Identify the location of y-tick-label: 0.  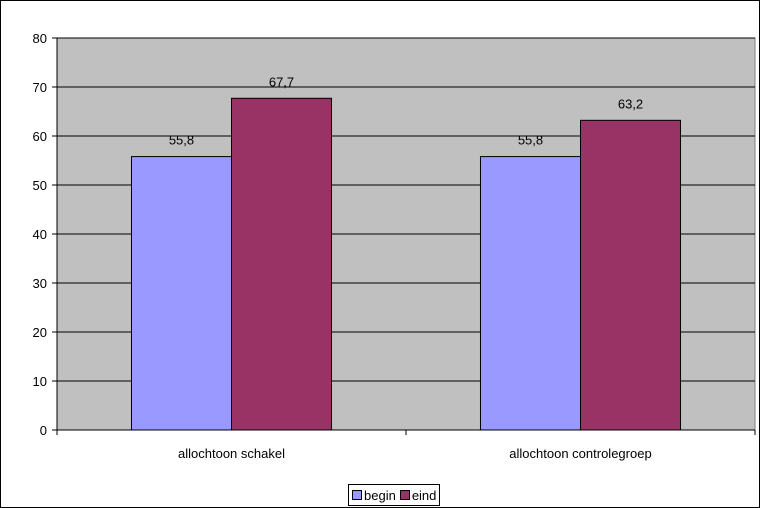
(43, 430).